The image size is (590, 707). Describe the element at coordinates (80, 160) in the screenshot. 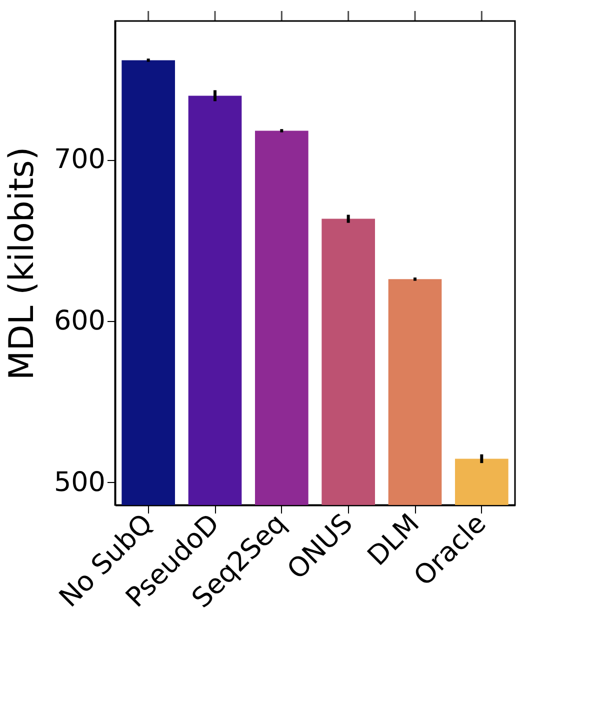

I see `y-tick-label: 700` at that location.